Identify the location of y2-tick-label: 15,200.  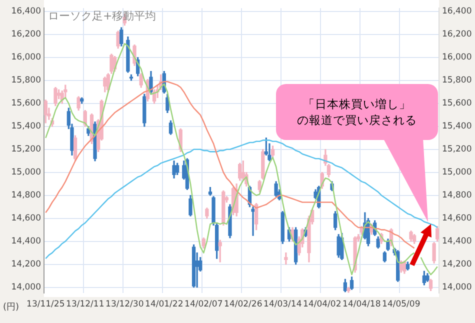
(457, 149).